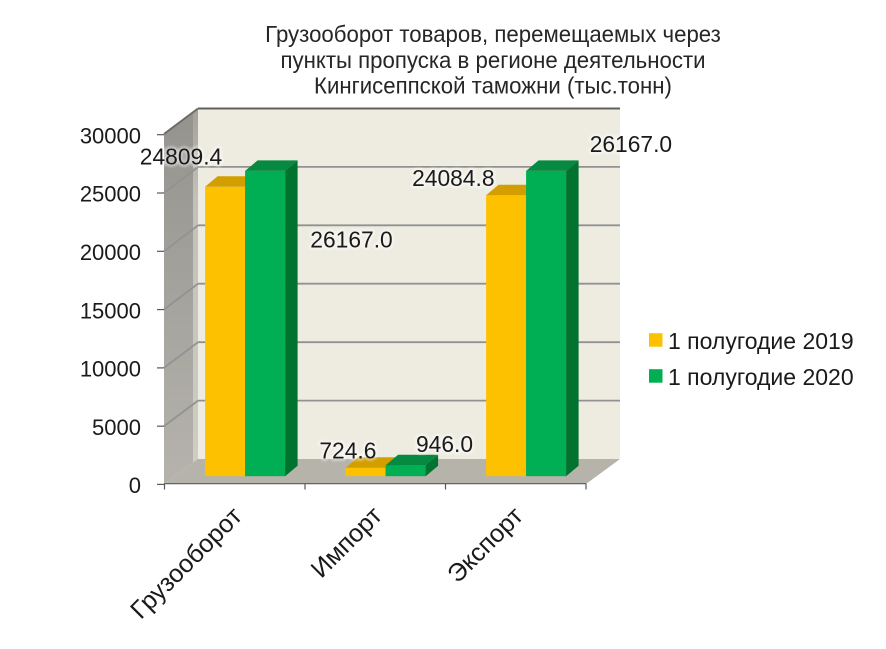 This screenshot has height=649, width=886. What do you see at coordinates (110, 252) in the screenshot?
I see `svg-text: 20000` at bounding box center [110, 252].